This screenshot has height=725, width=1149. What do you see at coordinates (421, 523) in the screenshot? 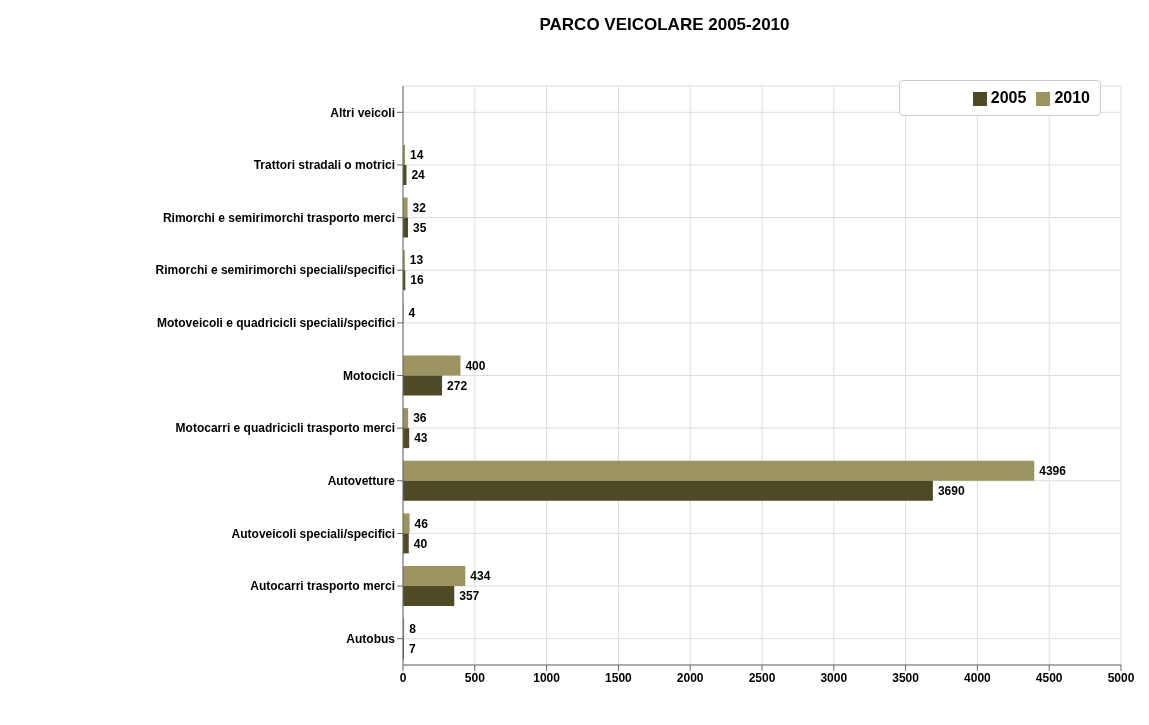
I see `data-label: 46` at bounding box center [421, 523].